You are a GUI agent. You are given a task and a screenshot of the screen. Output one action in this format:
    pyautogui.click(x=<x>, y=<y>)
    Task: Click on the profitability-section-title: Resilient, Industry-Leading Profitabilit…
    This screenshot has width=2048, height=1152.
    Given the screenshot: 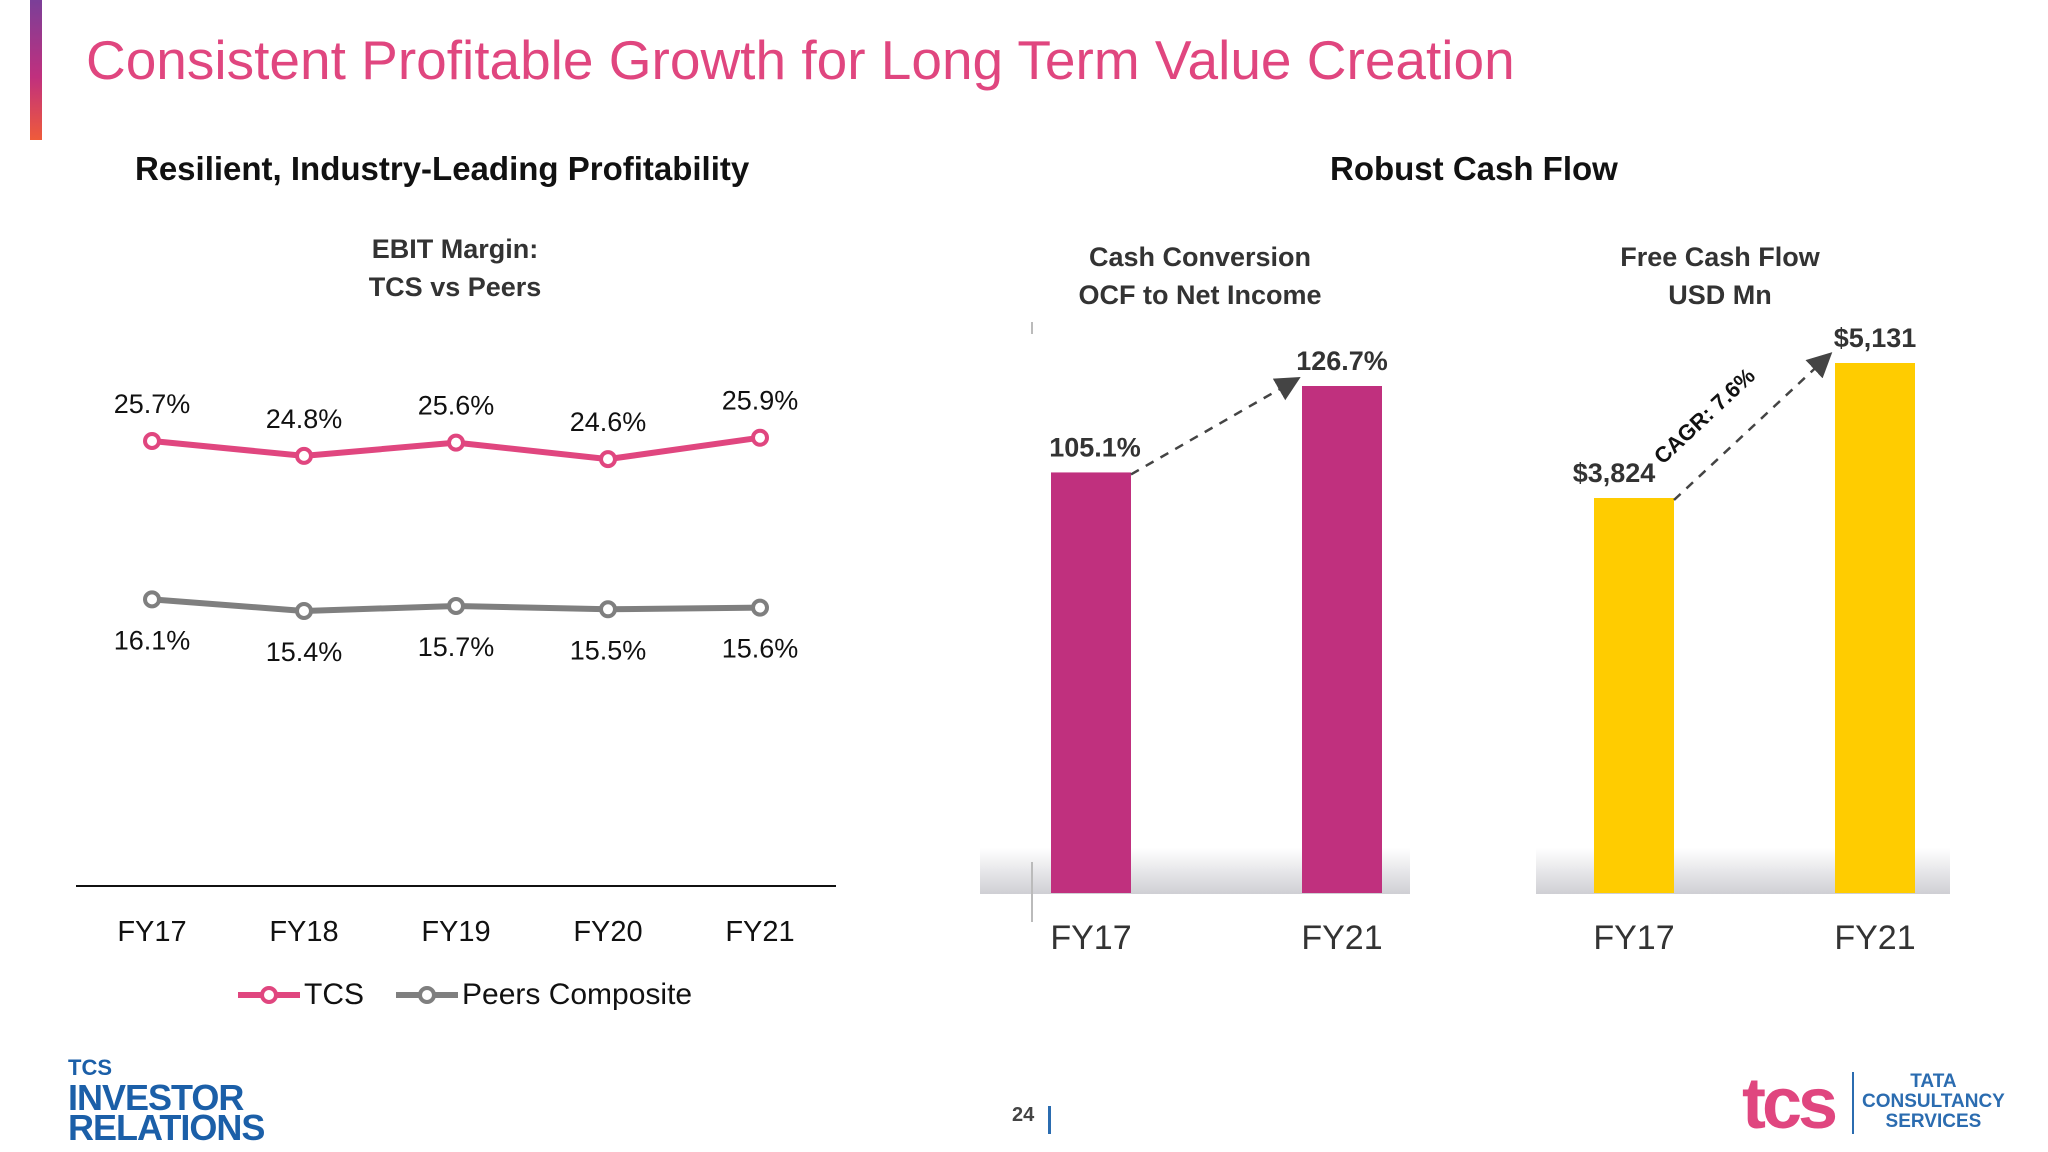 What is the action you would take?
    pyautogui.click(x=442, y=168)
    